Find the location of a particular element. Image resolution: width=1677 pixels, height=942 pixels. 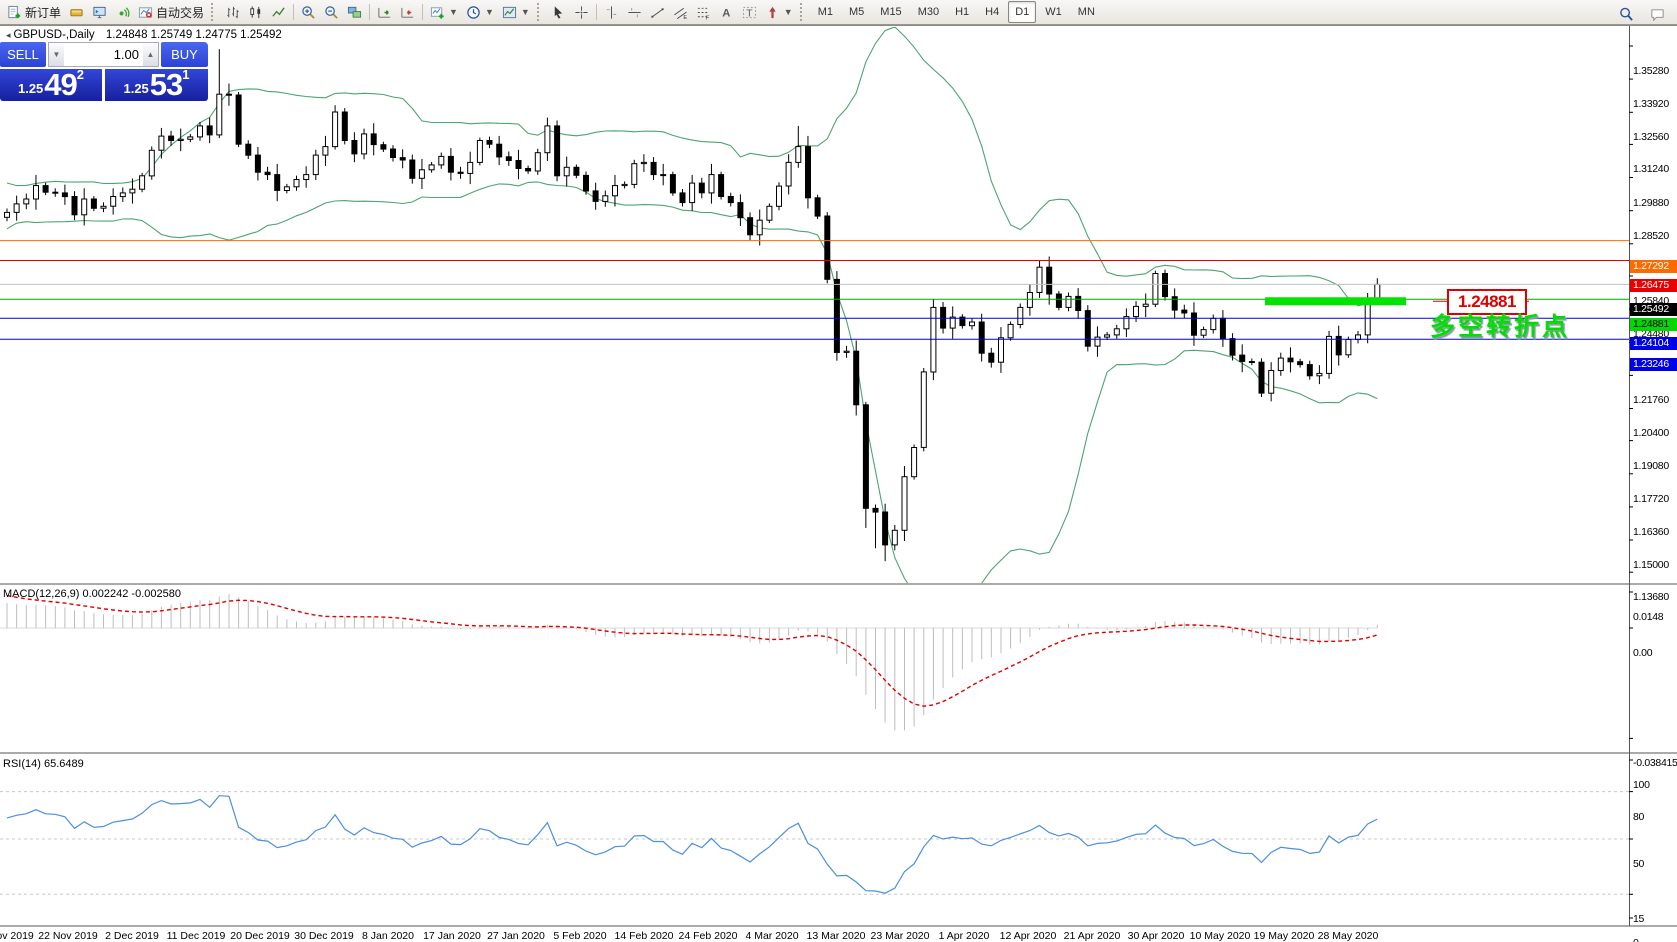

channel-button: E is located at coordinates (680, 12).